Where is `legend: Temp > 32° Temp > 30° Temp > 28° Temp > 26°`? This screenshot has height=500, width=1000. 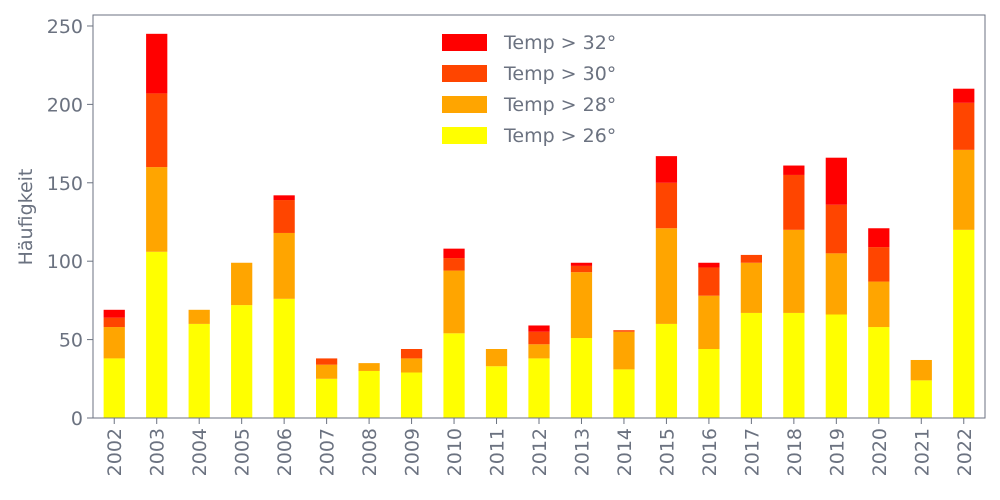
legend: Temp > 32° Temp > 30° Temp > 28° Temp > 26° is located at coordinates (529, 89).